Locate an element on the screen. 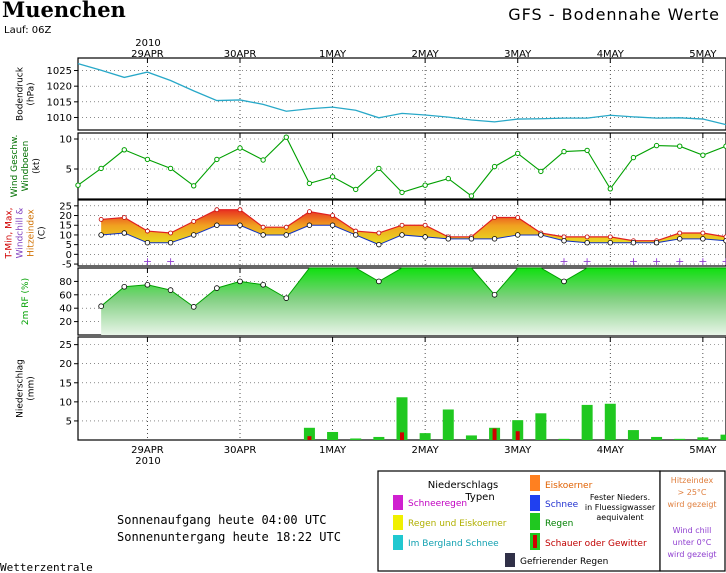 This screenshot has height=573, width=726. tick-label: 60 is located at coordinates (65, 295).